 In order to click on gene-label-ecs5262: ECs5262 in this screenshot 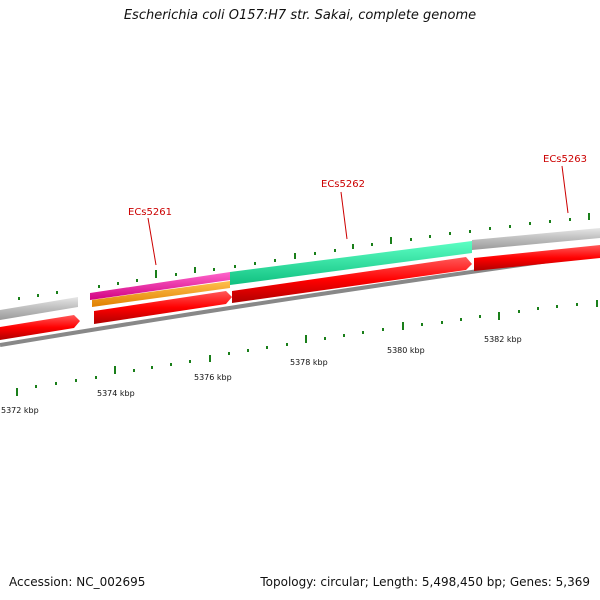, I will do `click(343, 184)`.